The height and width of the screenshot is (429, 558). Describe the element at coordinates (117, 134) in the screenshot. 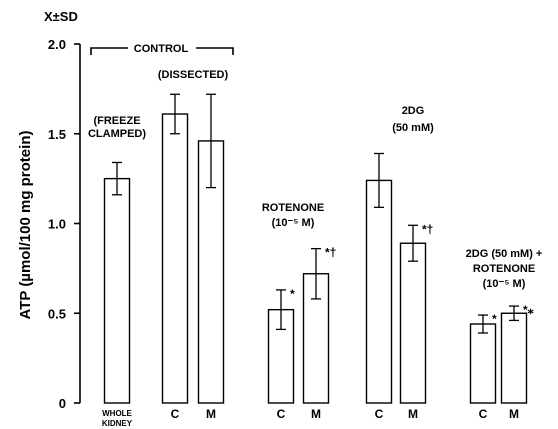

I see `annotation-clamped: CLAMPED)` at that location.